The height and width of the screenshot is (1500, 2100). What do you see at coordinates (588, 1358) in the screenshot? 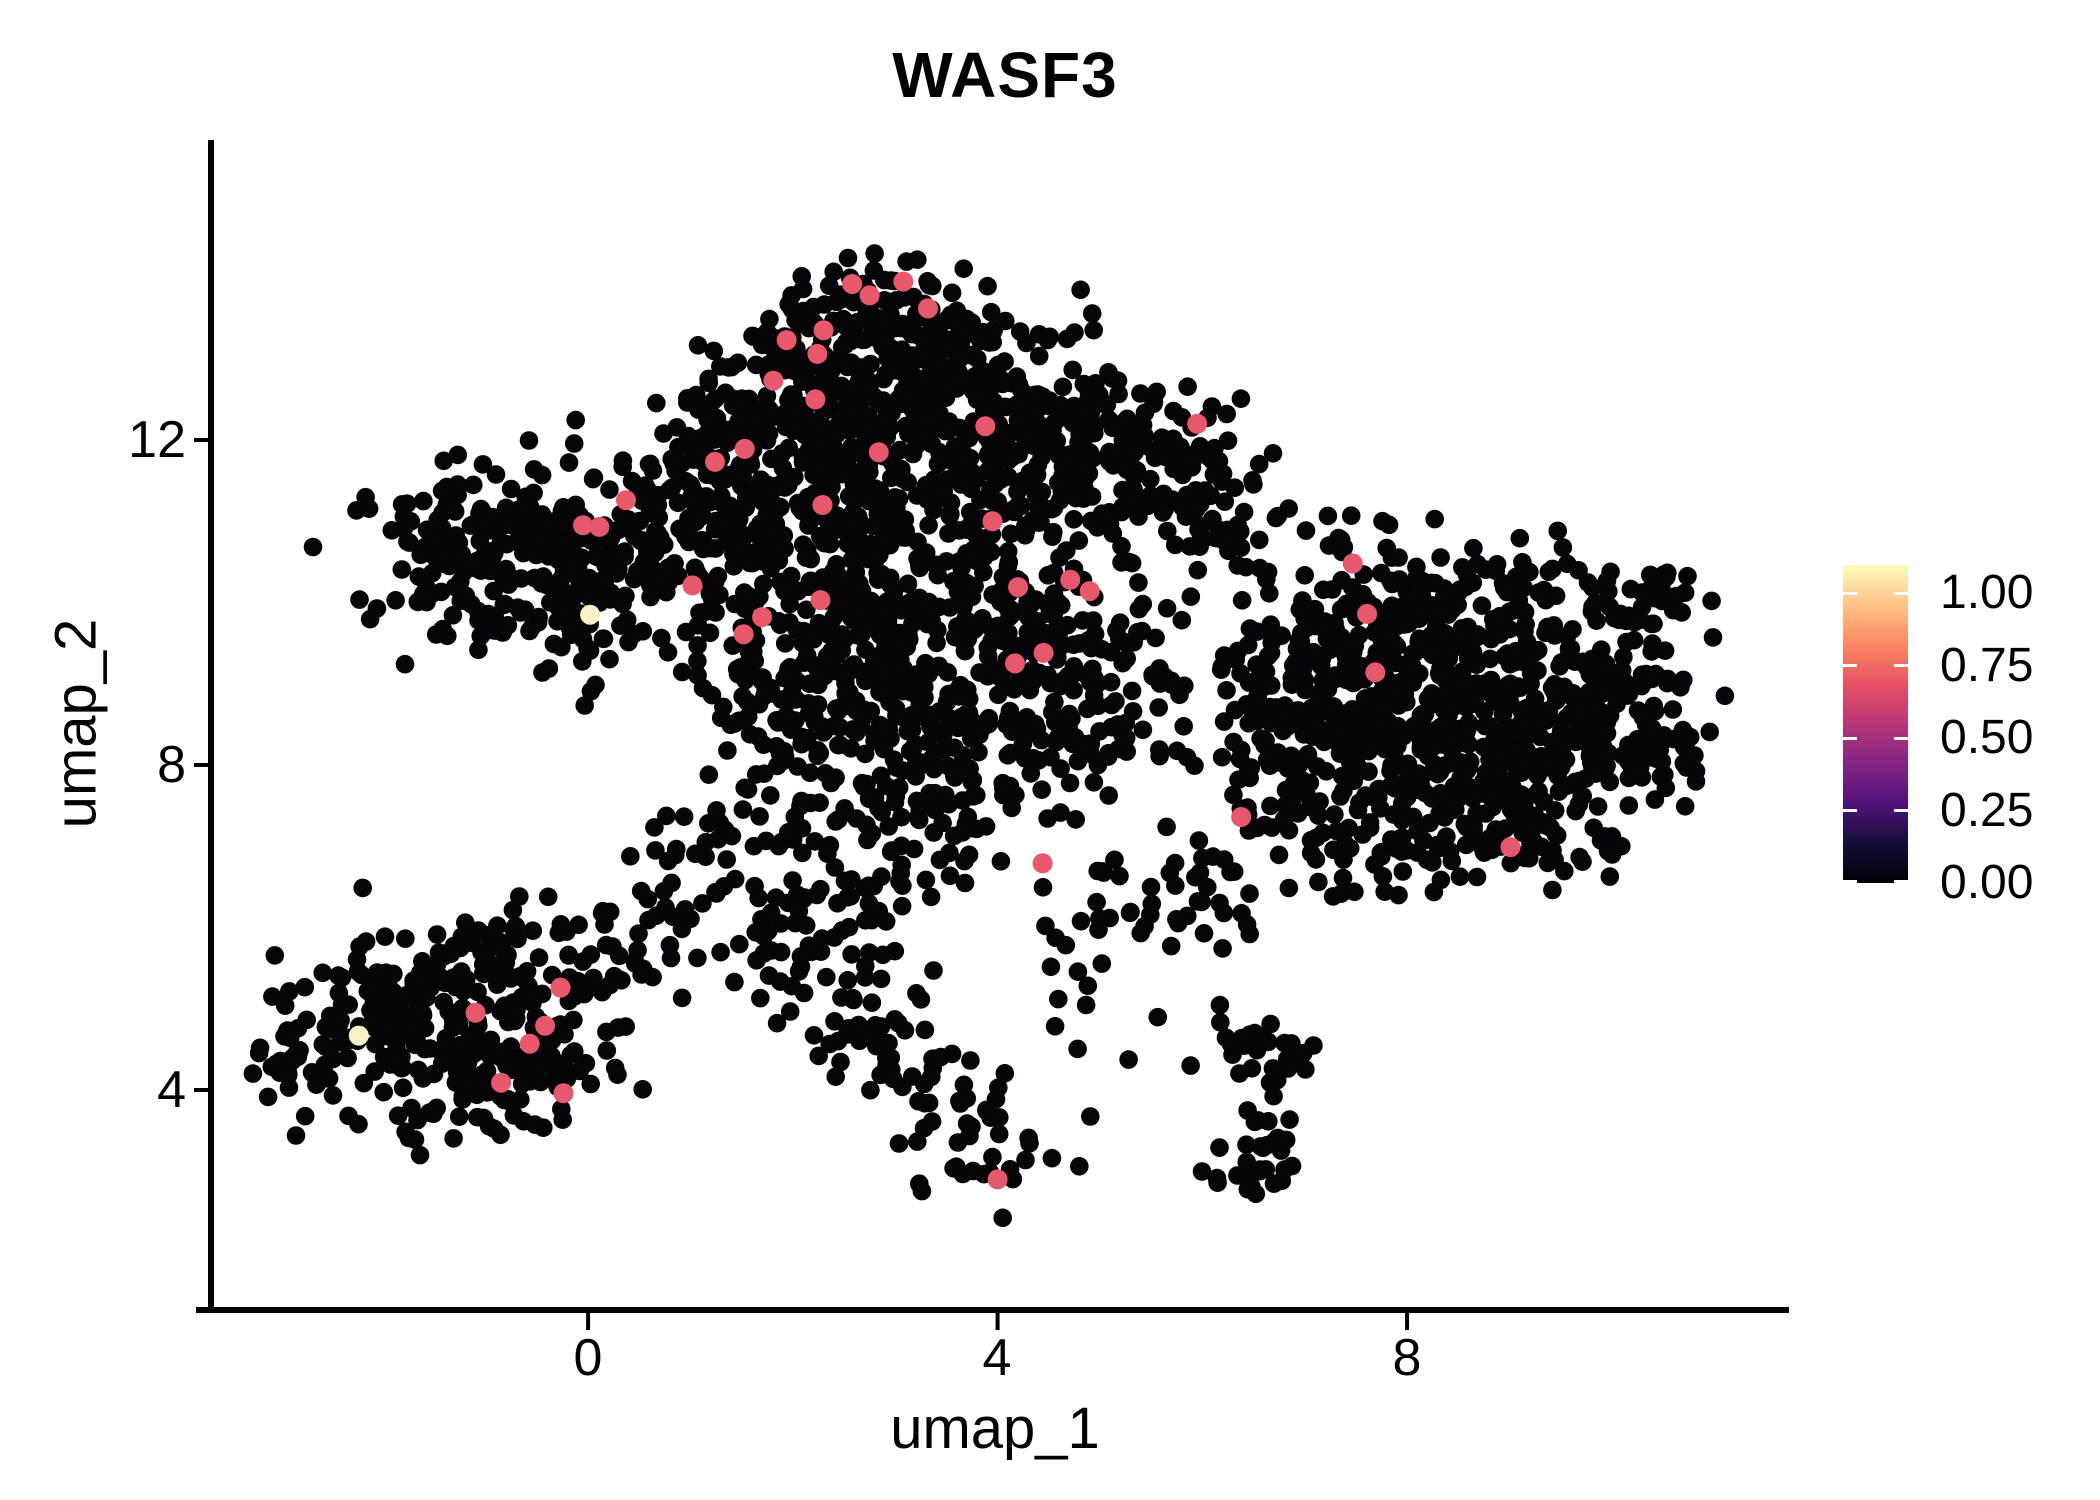
I see `x-tick-label-0: 0` at bounding box center [588, 1358].